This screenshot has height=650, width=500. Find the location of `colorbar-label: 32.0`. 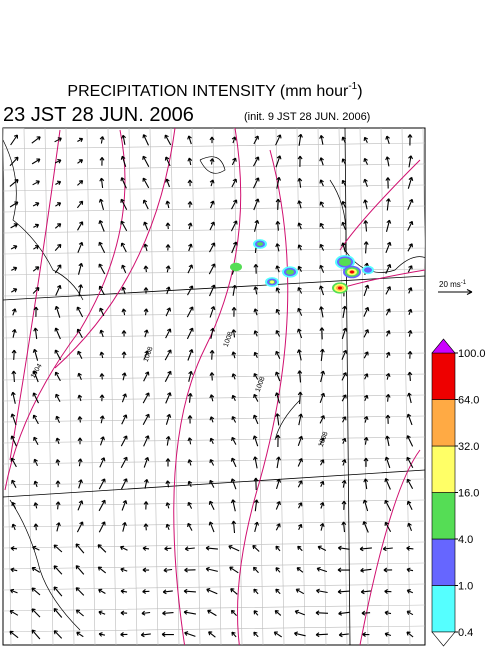

colorbar-label: 32.0 is located at coordinates (468, 447).